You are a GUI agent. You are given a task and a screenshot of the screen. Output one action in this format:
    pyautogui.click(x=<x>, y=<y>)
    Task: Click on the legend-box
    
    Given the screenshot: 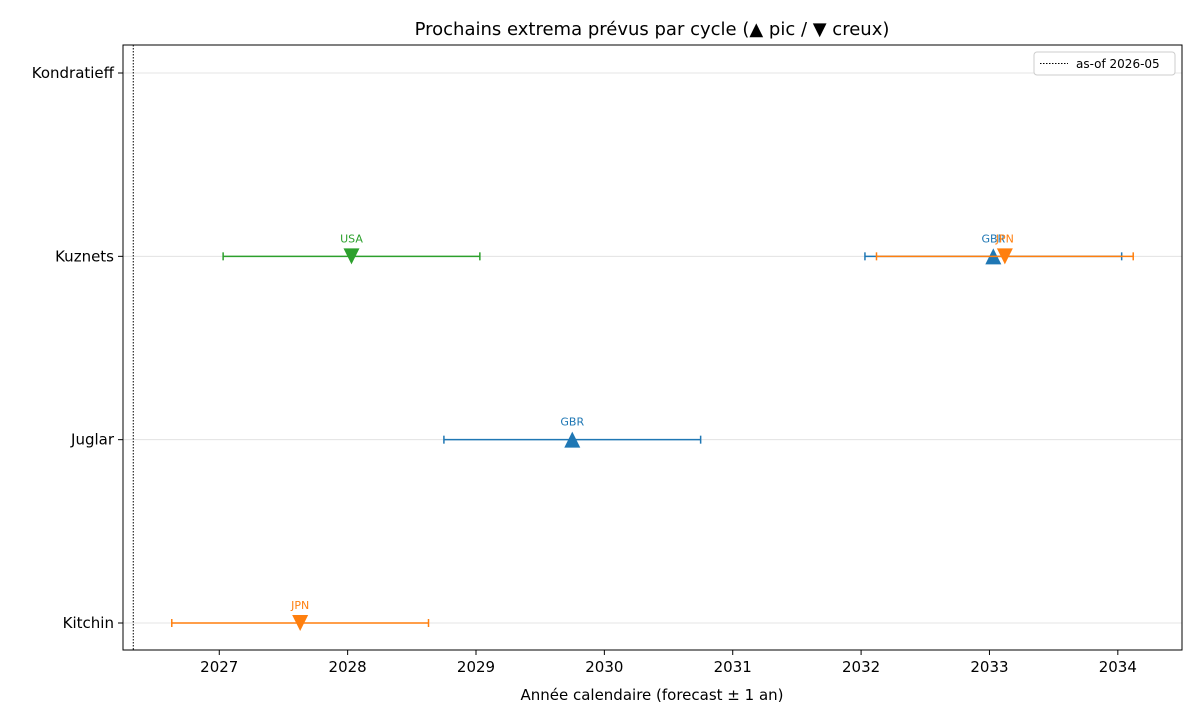 What is the action you would take?
    pyautogui.click(x=1104, y=63)
    